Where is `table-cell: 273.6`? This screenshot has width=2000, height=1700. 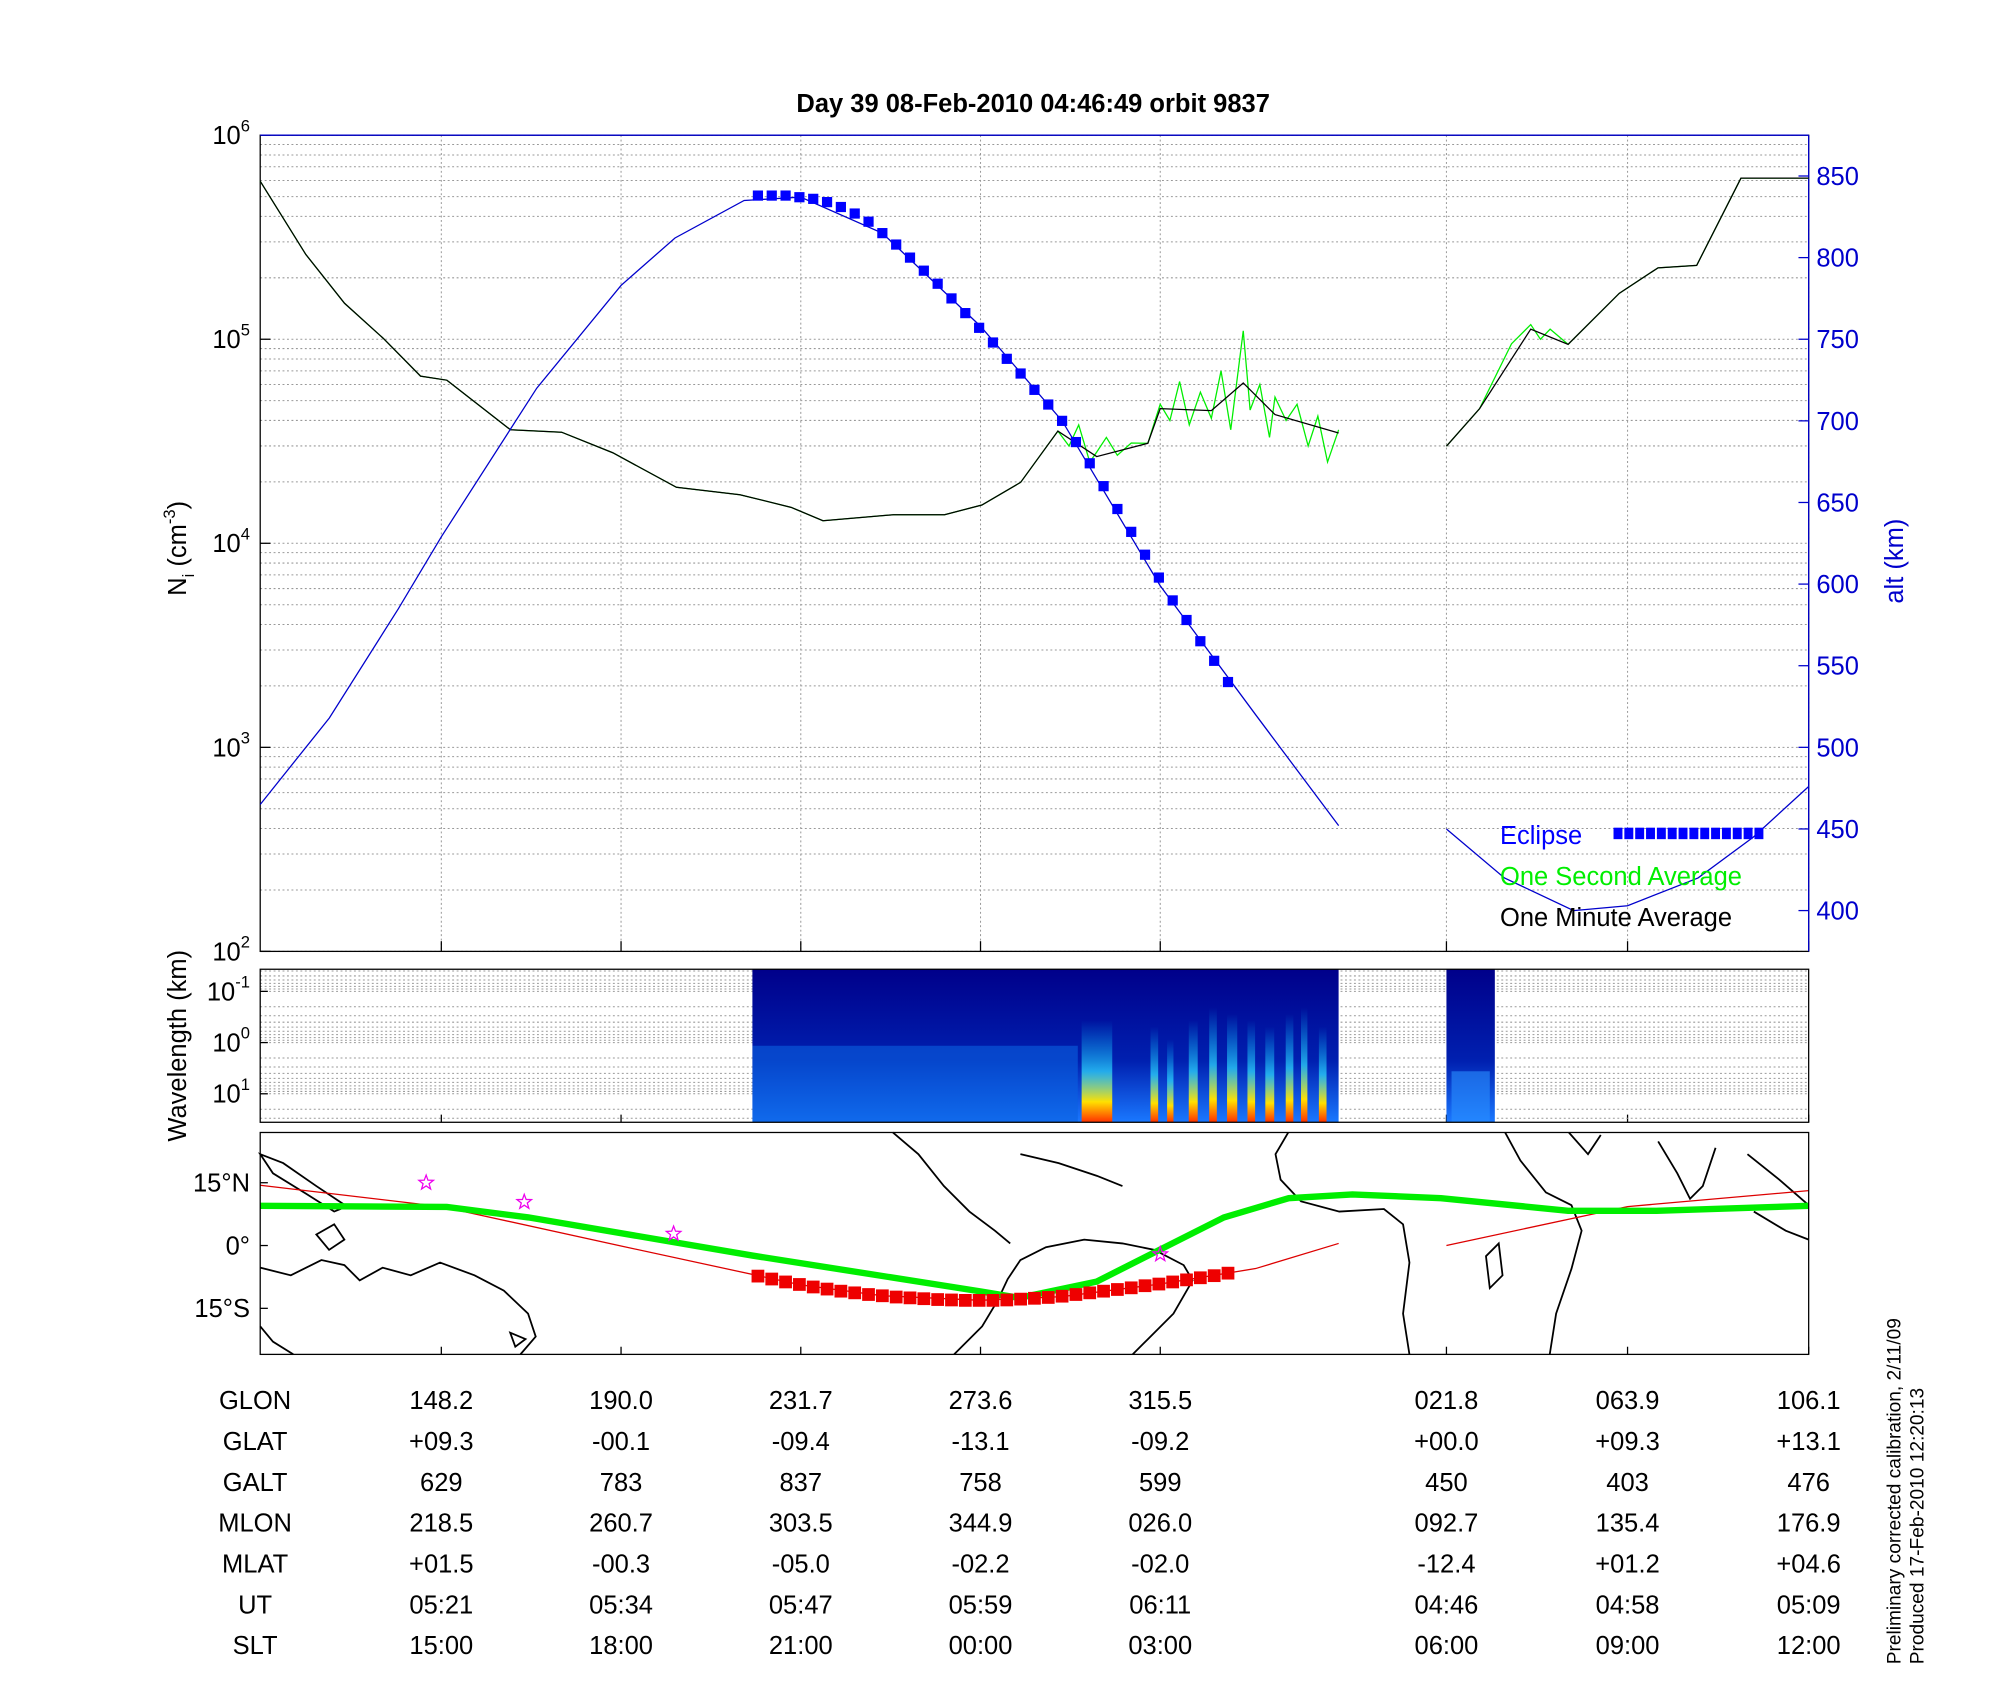 table-cell: 273.6 is located at coordinates (981, 1401).